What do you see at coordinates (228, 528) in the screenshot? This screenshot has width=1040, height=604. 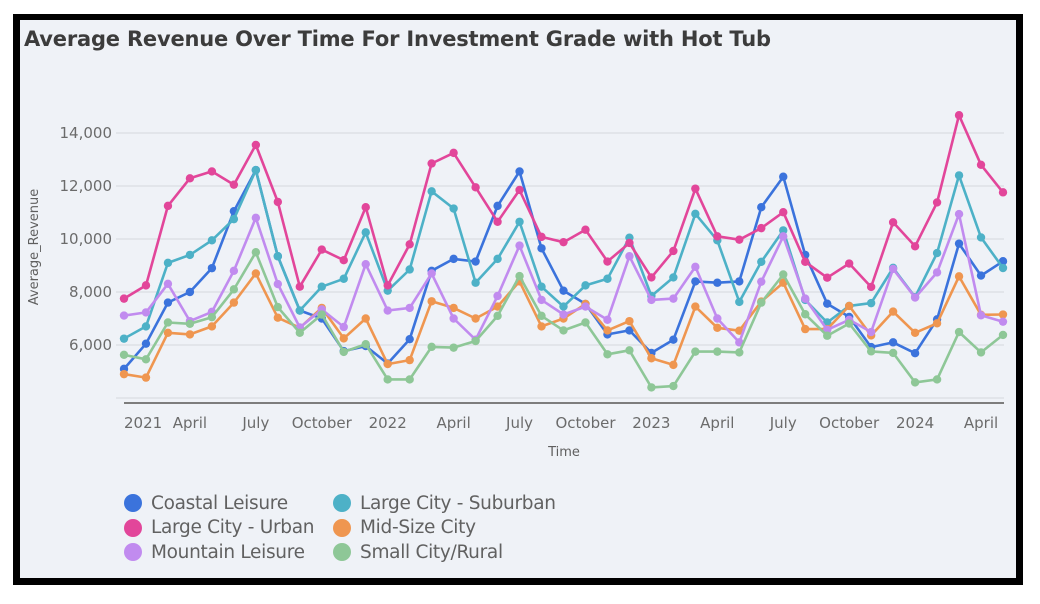 I see `legend-item: Large City - Urban` at bounding box center [228, 528].